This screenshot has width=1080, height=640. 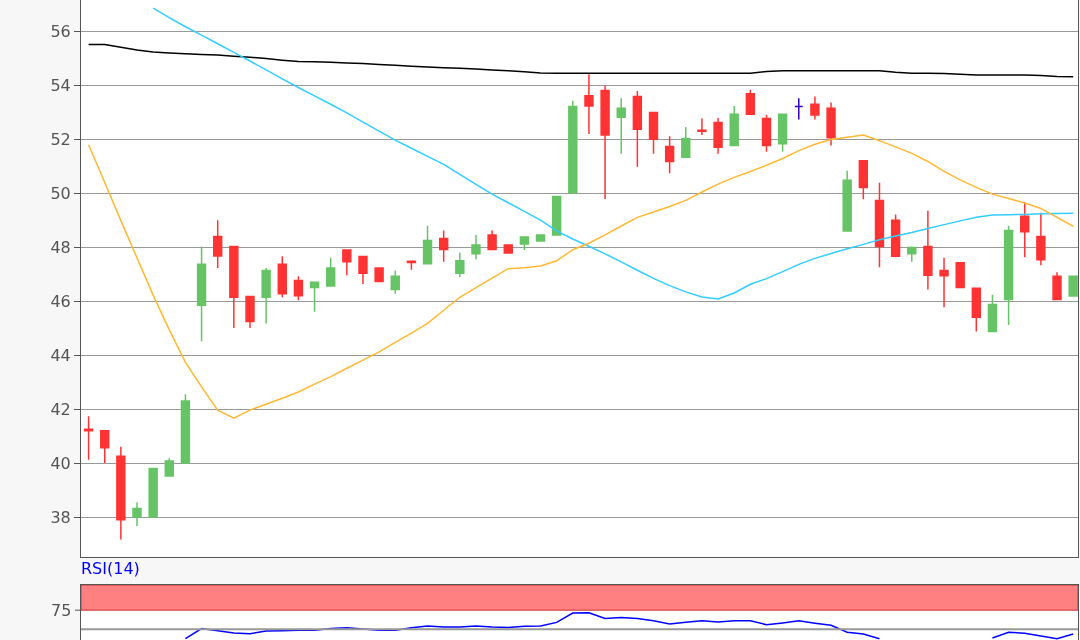 What do you see at coordinates (60, 355) in the screenshot?
I see `y-tick-label: 44` at bounding box center [60, 355].